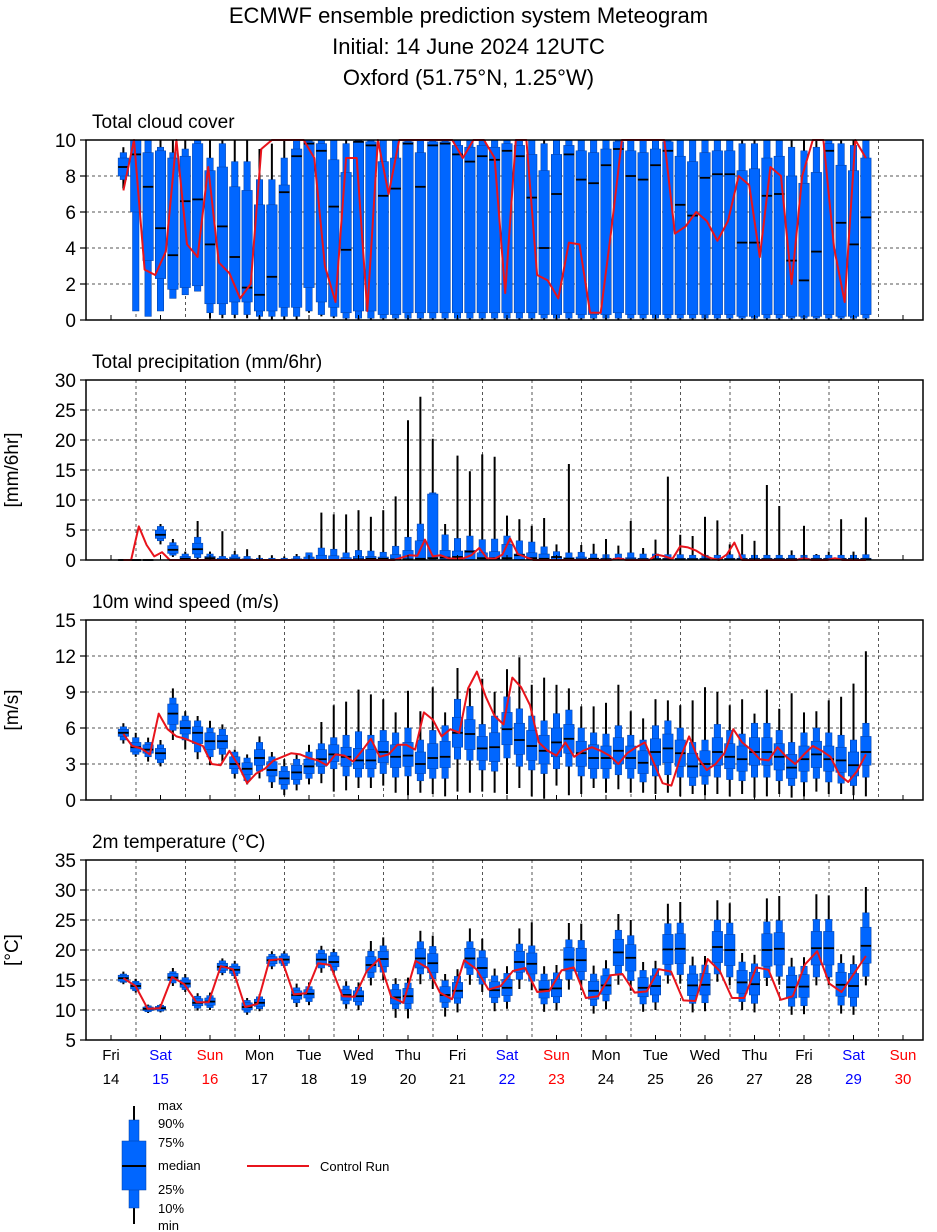 The height and width of the screenshot is (1232, 937). Describe the element at coordinates (70, 729) in the screenshot. I see `y-tick-label: 6` at that location.